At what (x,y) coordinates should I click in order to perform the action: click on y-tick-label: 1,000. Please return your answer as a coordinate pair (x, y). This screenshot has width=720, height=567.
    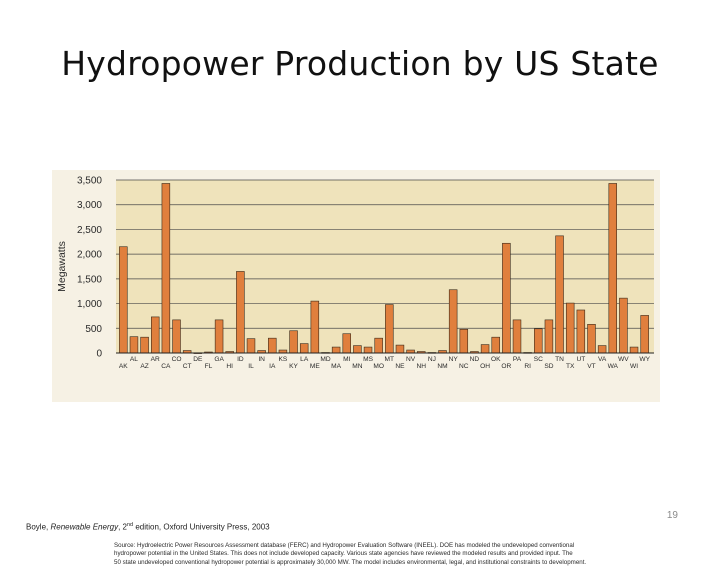
    Looking at the image, I should click on (89, 304).